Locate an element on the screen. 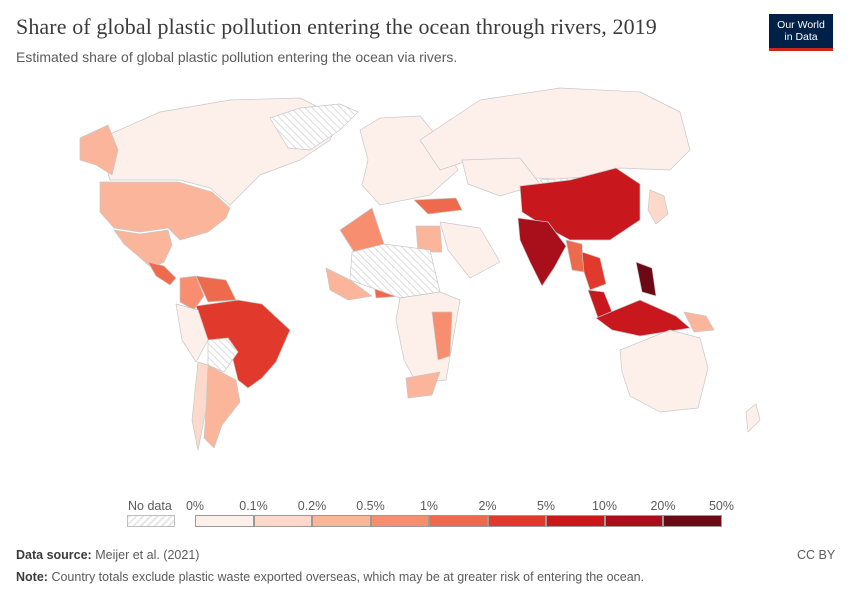 The width and height of the screenshot is (850, 600). region-alaska: Alaska is located at coordinates (99, 150).